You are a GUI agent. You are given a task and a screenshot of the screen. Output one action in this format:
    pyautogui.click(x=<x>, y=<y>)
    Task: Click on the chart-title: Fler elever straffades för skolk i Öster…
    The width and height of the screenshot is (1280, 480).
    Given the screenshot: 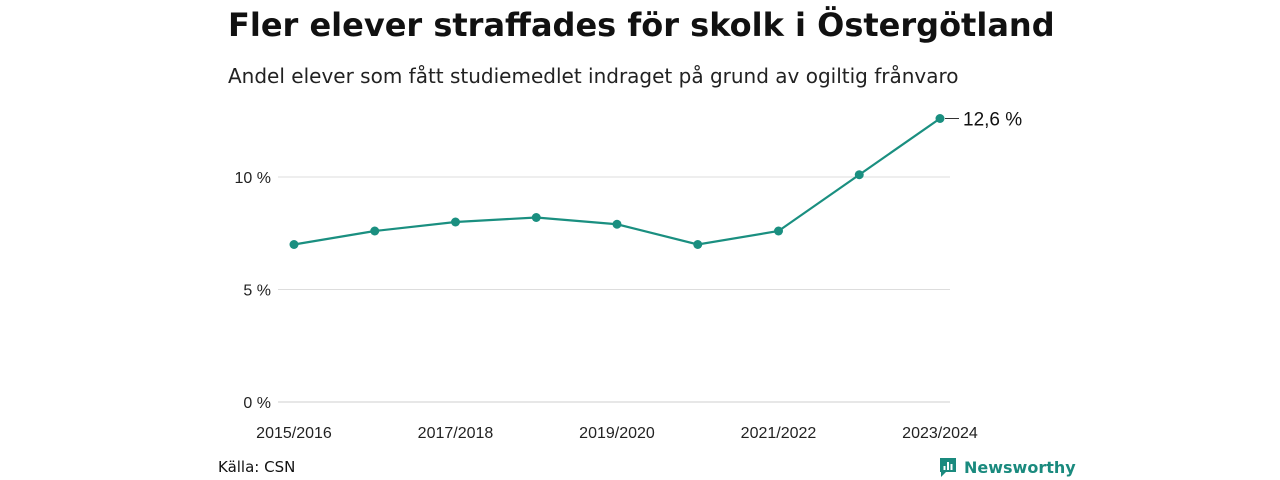 What is the action you would take?
    pyautogui.click(x=641, y=25)
    